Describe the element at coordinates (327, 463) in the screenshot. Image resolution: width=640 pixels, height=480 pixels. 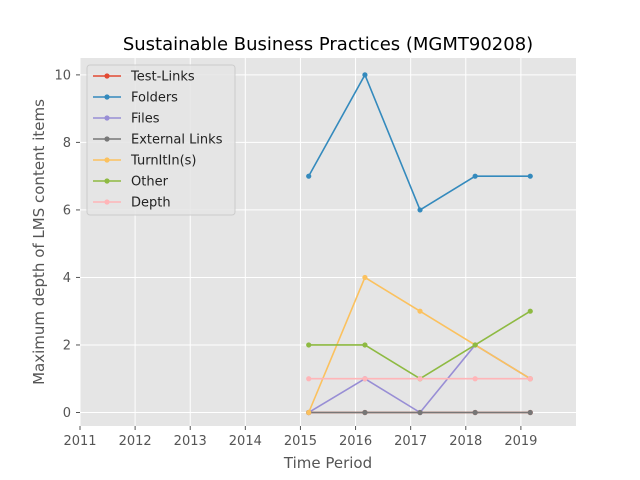
I see `x-axis-label: Time Period` at that location.